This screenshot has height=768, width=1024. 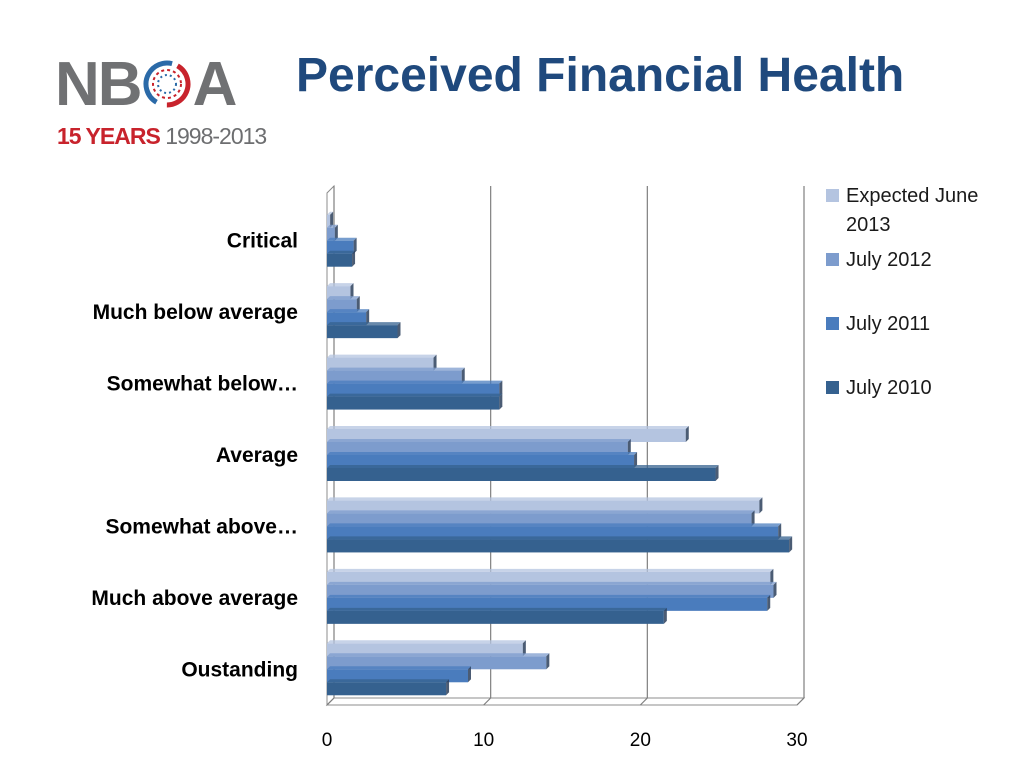 What do you see at coordinates (262, 241) in the screenshot?
I see `category-label: Critical` at bounding box center [262, 241].